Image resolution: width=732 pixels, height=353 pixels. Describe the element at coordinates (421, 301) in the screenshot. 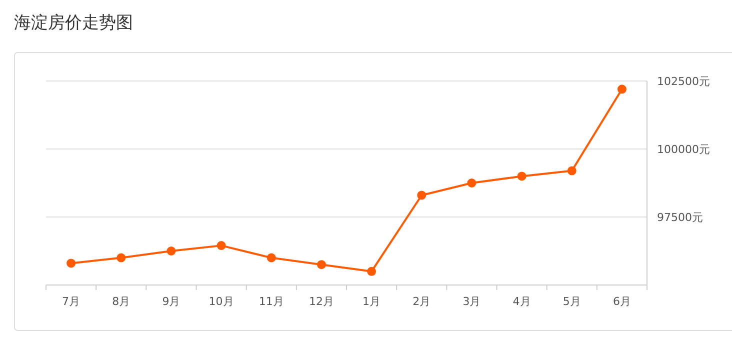

I see `x-tick-label: 2月` at that location.